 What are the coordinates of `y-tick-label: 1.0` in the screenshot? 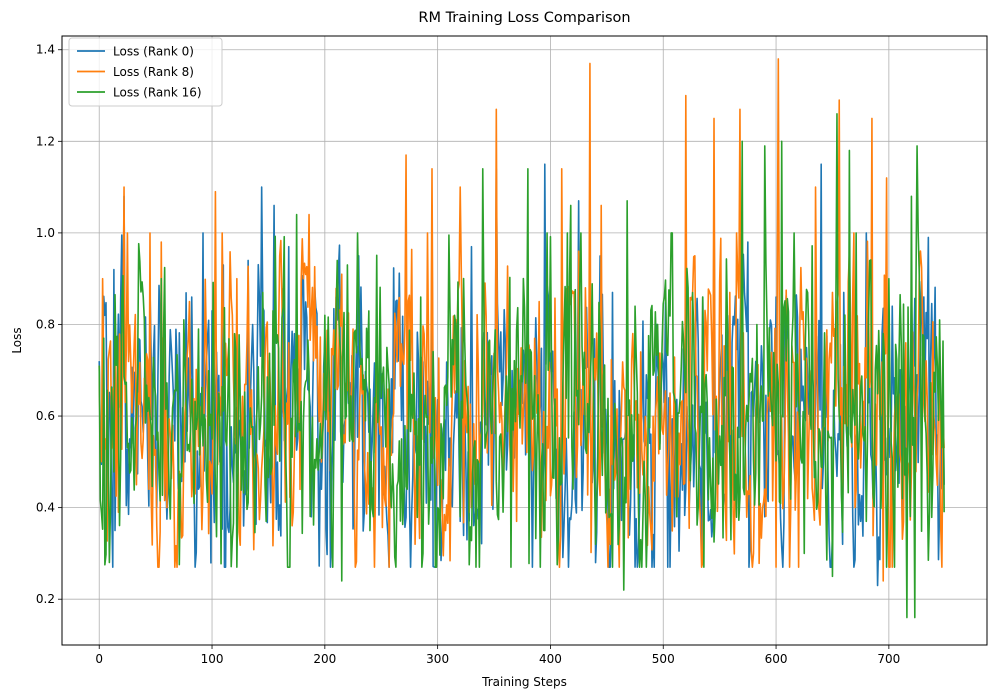 It's located at (45, 233).